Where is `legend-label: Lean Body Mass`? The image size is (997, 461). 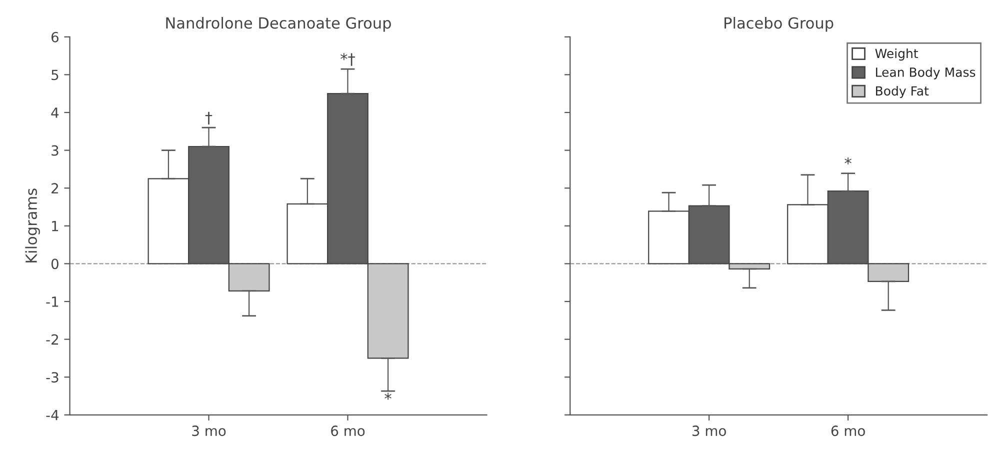
legend-label: Lean Body Mass is located at coordinates (926, 73).